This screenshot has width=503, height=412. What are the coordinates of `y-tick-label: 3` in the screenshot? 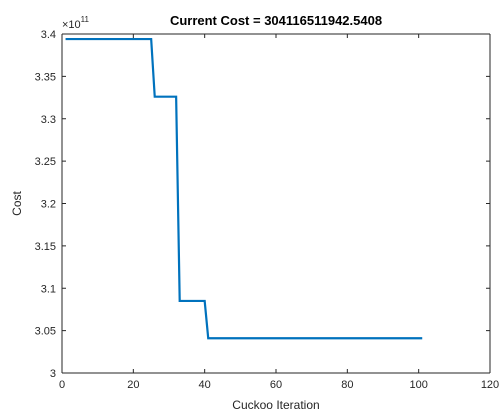 It's located at (53, 374).